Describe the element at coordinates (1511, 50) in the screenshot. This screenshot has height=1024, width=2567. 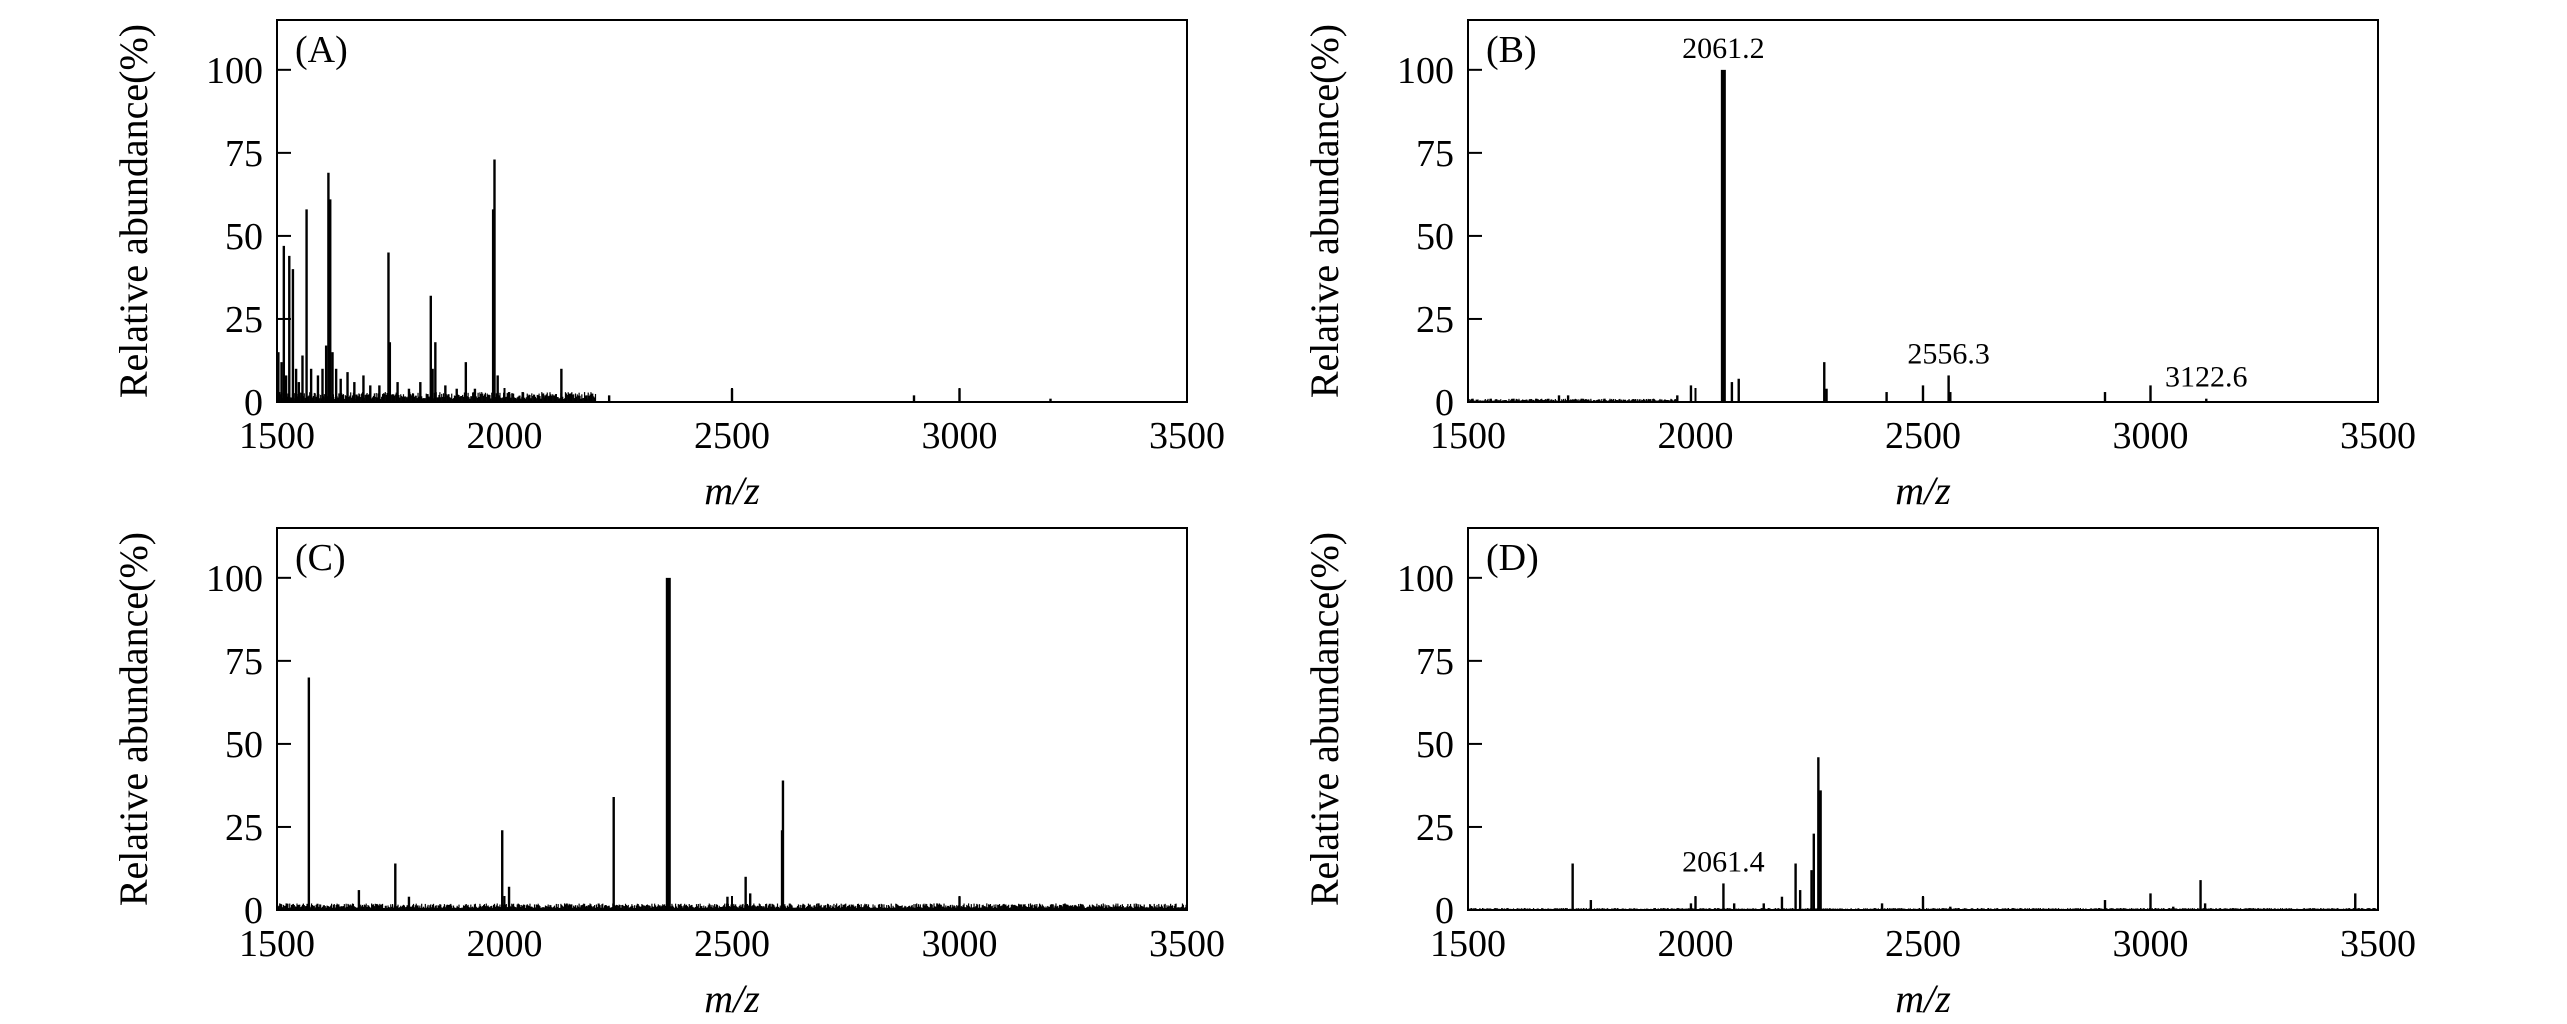
I see `panel-label: (B)` at that location.